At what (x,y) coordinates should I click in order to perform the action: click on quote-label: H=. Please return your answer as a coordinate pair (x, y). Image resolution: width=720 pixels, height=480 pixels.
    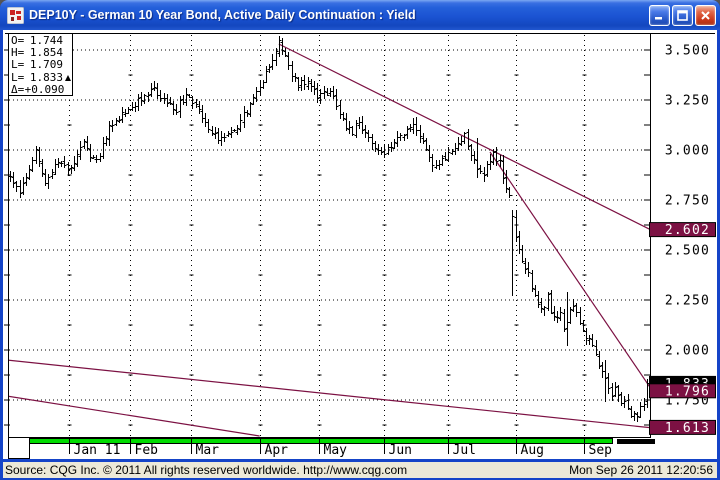
    Looking at the image, I should click on (18, 53).